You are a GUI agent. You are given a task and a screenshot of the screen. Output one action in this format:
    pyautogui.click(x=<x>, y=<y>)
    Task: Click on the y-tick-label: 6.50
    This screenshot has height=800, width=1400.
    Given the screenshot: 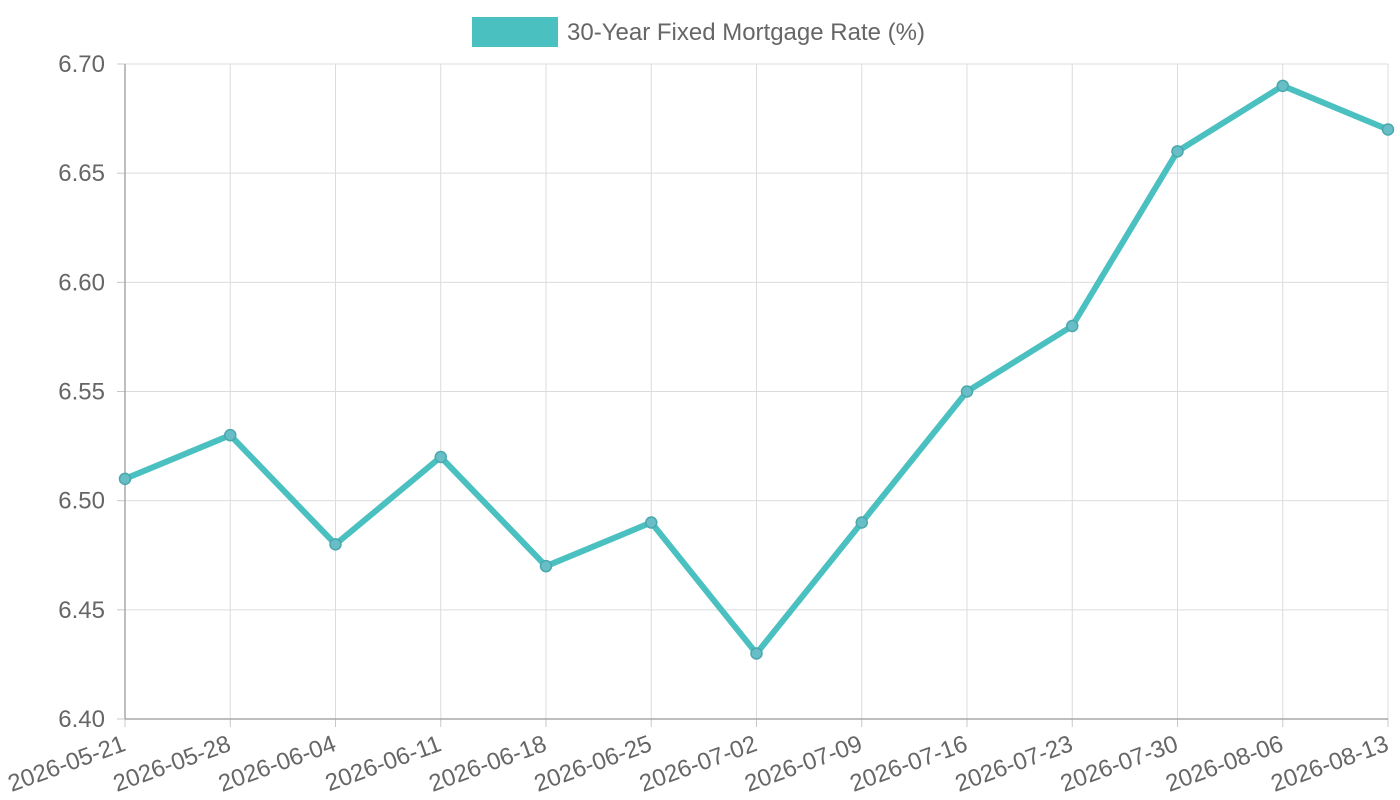 What is the action you would take?
    pyautogui.click(x=81, y=501)
    